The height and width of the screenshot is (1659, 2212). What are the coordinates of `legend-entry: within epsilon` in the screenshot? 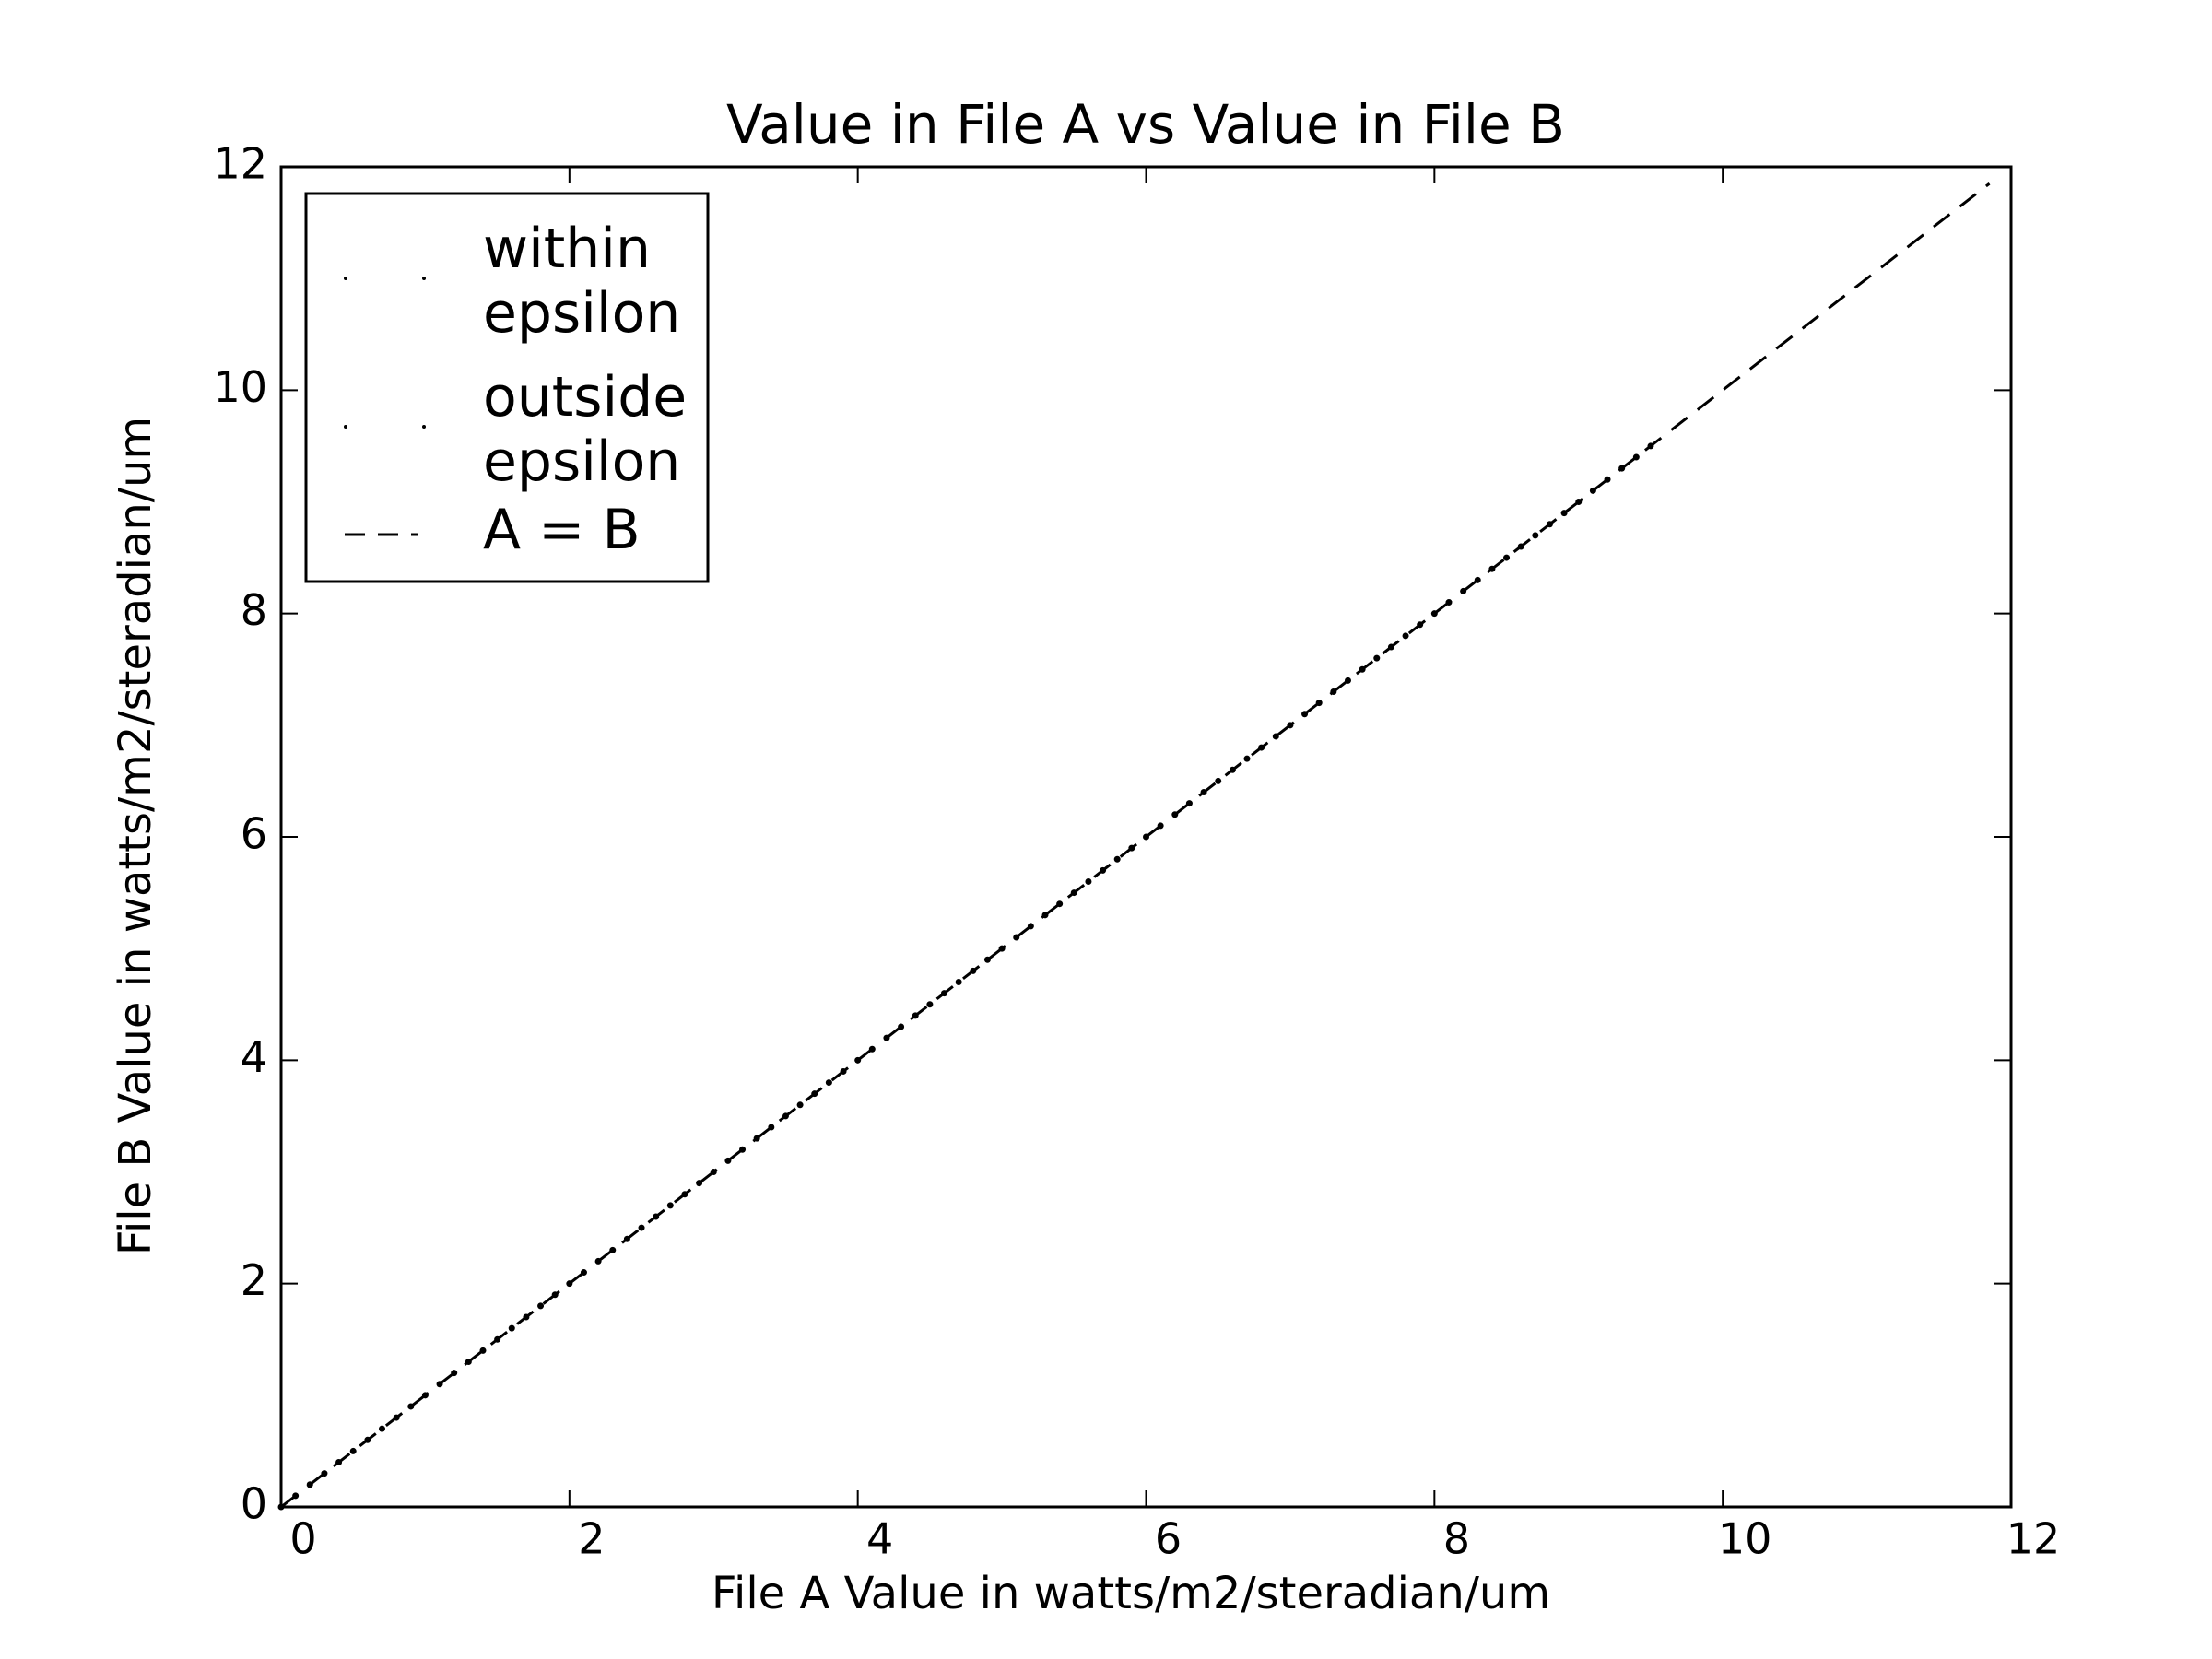 It's located at (582, 281).